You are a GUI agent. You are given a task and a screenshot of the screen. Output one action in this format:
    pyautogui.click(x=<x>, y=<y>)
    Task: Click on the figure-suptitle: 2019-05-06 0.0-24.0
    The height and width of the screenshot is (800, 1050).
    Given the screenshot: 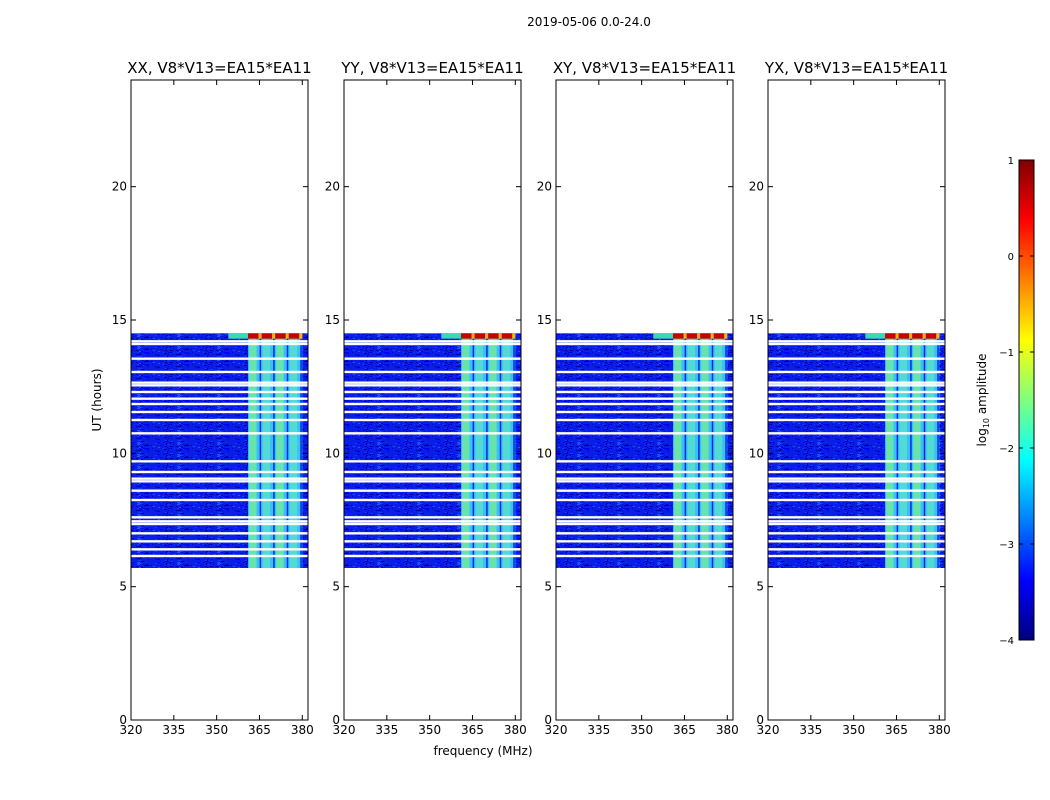 What is the action you would take?
    pyautogui.click(x=589, y=22)
    